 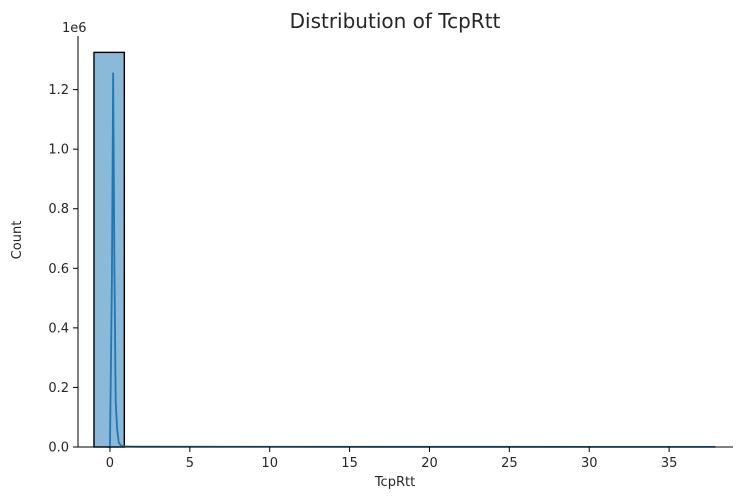 I want to click on y-tick-label: 1.2, so click(x=58, y=90).